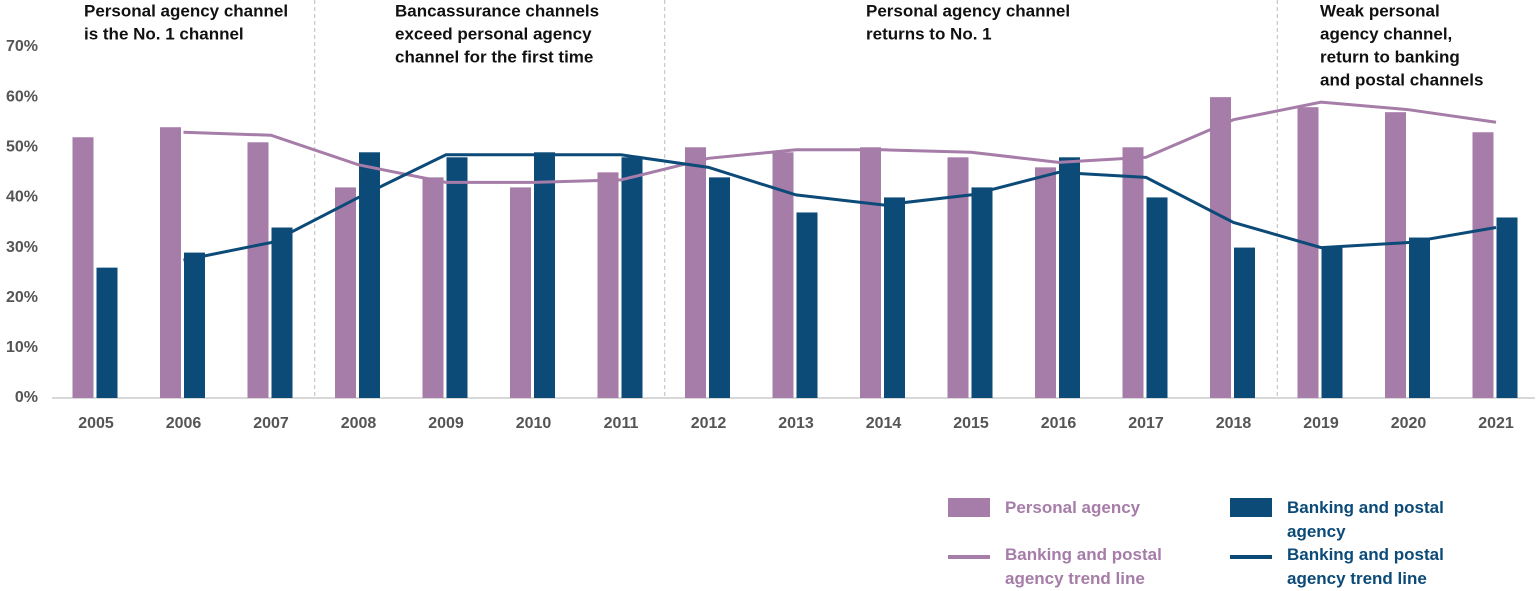 The width and height of the screenshot is (1536, 591). What do you see at coordinates (1496, 423) in the screenshot?
I see `x-tick-label: 2021` at bounding box center [1496, 423].